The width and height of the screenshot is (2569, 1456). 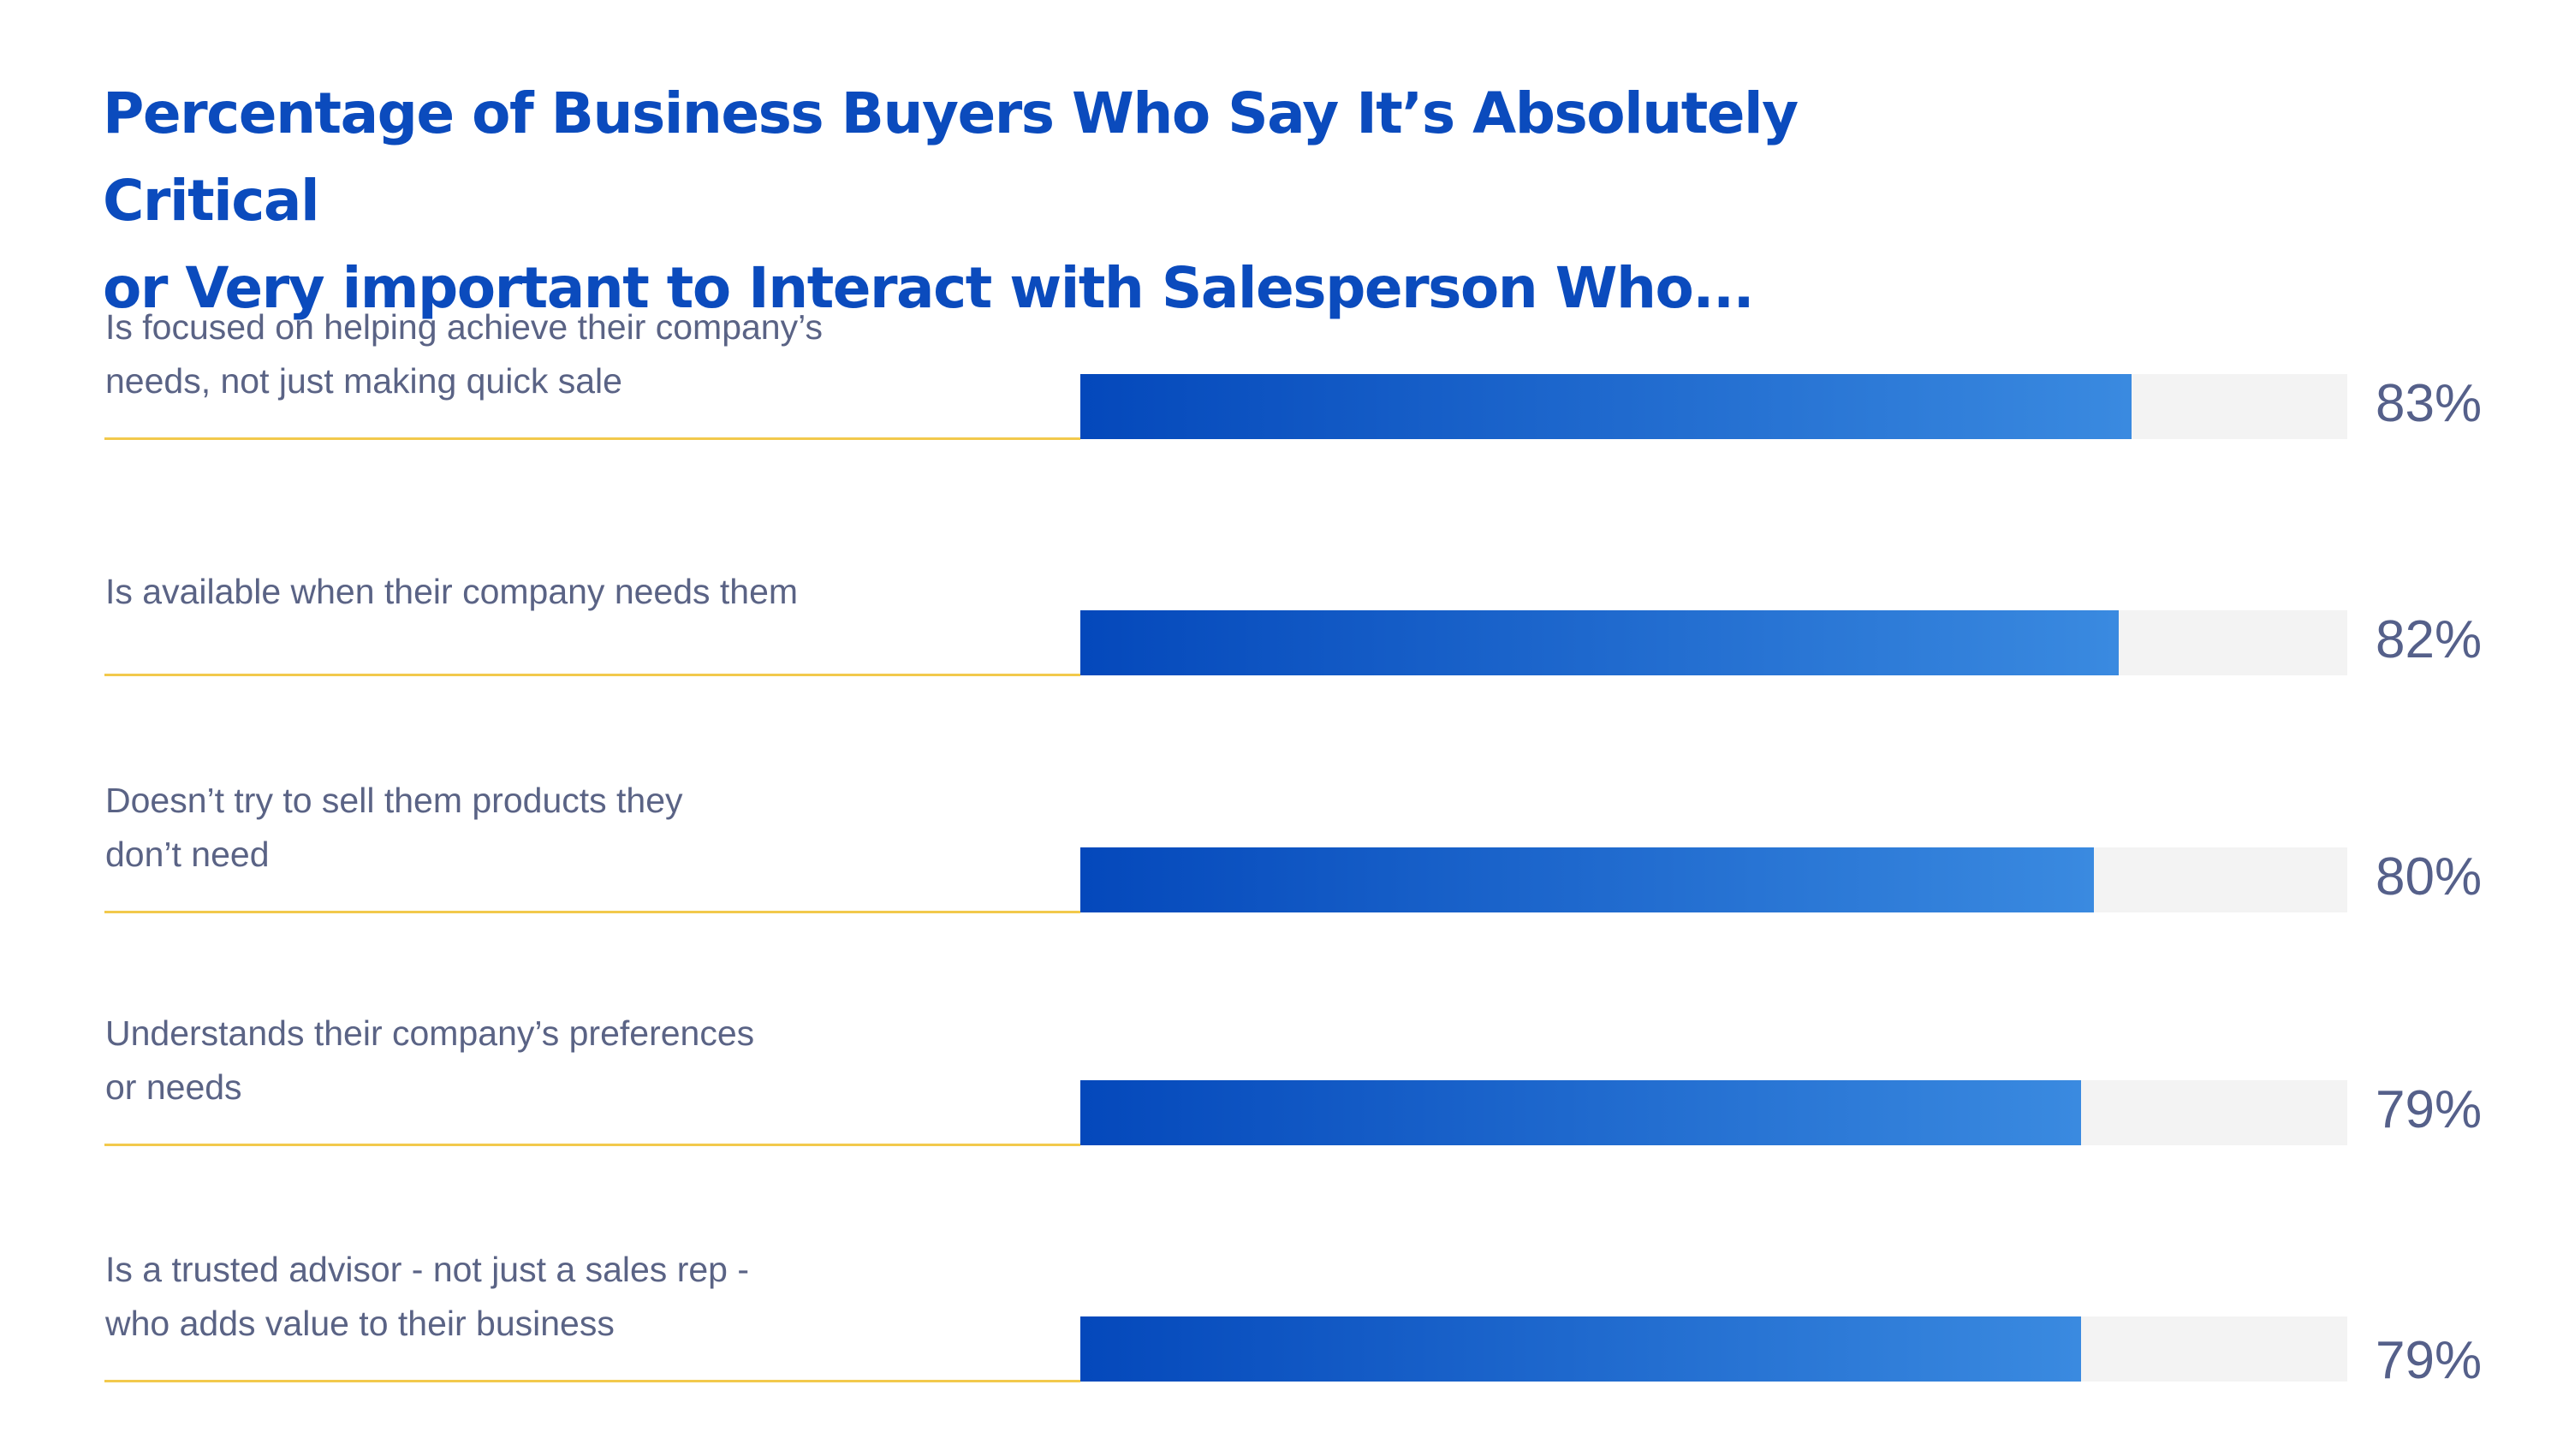 What do you see at coordinates (2429, 403) in the screenshot?
I see `value-label: 83%` at bounding box center [2429, 403].